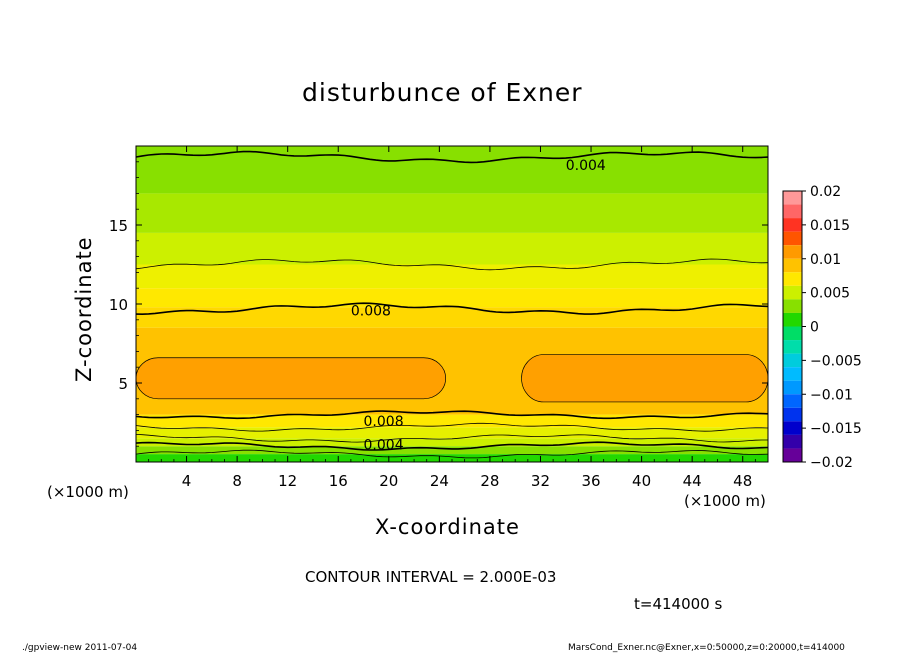 This screenshot has height=654, width=904. Describe the element at coordinates (825, 260) in the screenshot. I see `colorbar-tick-label: 0.01` at that location.